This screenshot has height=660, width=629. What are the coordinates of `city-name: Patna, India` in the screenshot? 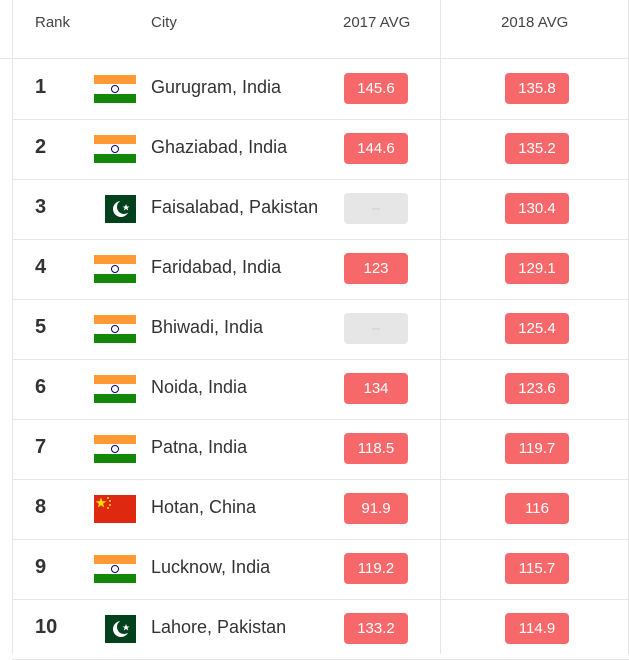 It's located at (199, 447).